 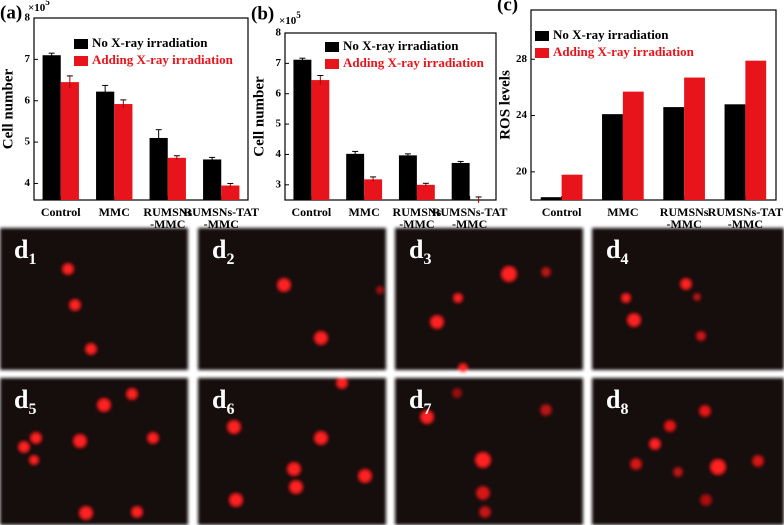 What do you see at coordinates (28, 142) in the screenshot?
I see `y-tick-label: 5` at bounding box center [28, 142].